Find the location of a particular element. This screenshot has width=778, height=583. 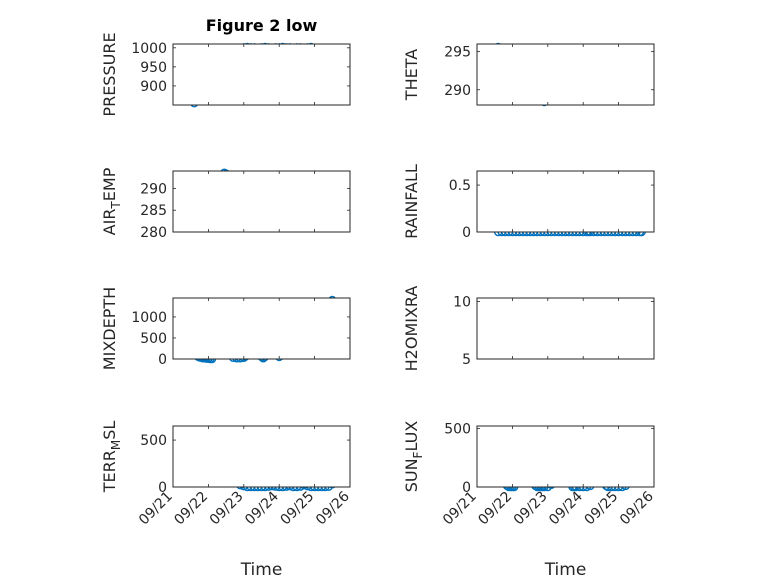

y-tick-label: 295 is located at coordinates (457, 53).